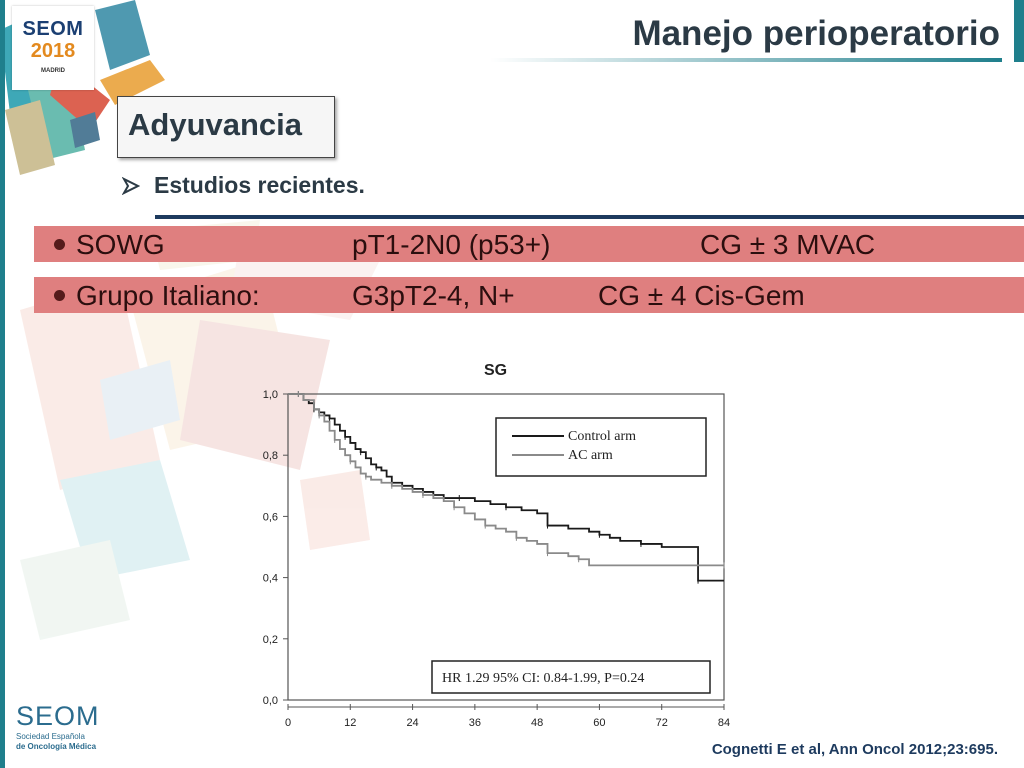 This screenshot has width=1024, height=768. I want to click on x-tick-label: 12, so click(350, 723).